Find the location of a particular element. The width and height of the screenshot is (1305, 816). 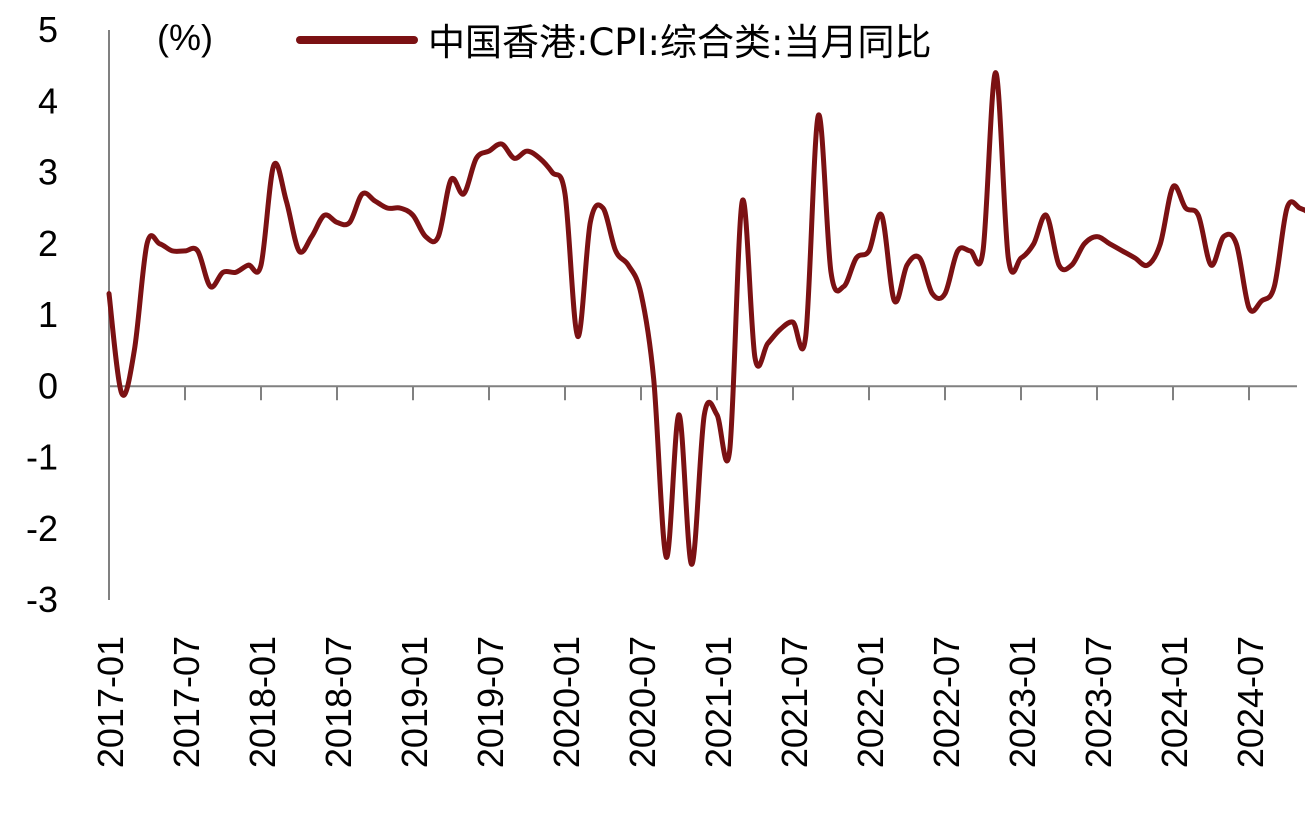

y-tick-label: 1 is located at coordinates (48, 314).